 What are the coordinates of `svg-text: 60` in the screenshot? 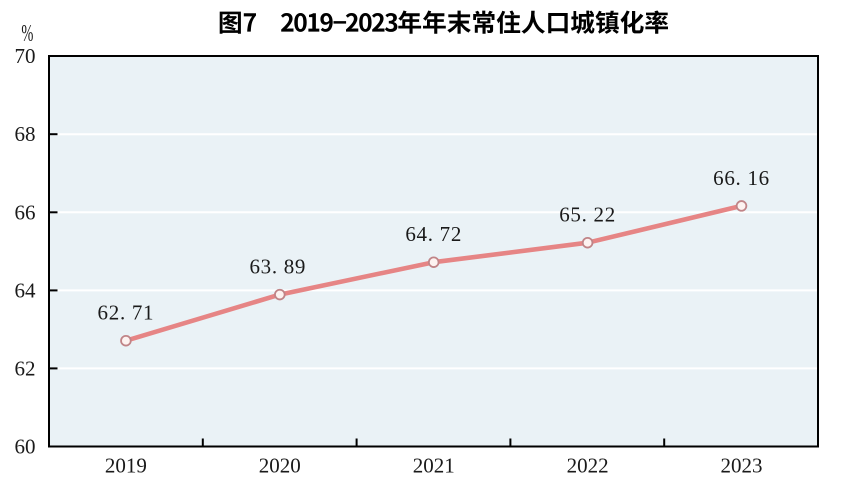 It's located at (25, 447).